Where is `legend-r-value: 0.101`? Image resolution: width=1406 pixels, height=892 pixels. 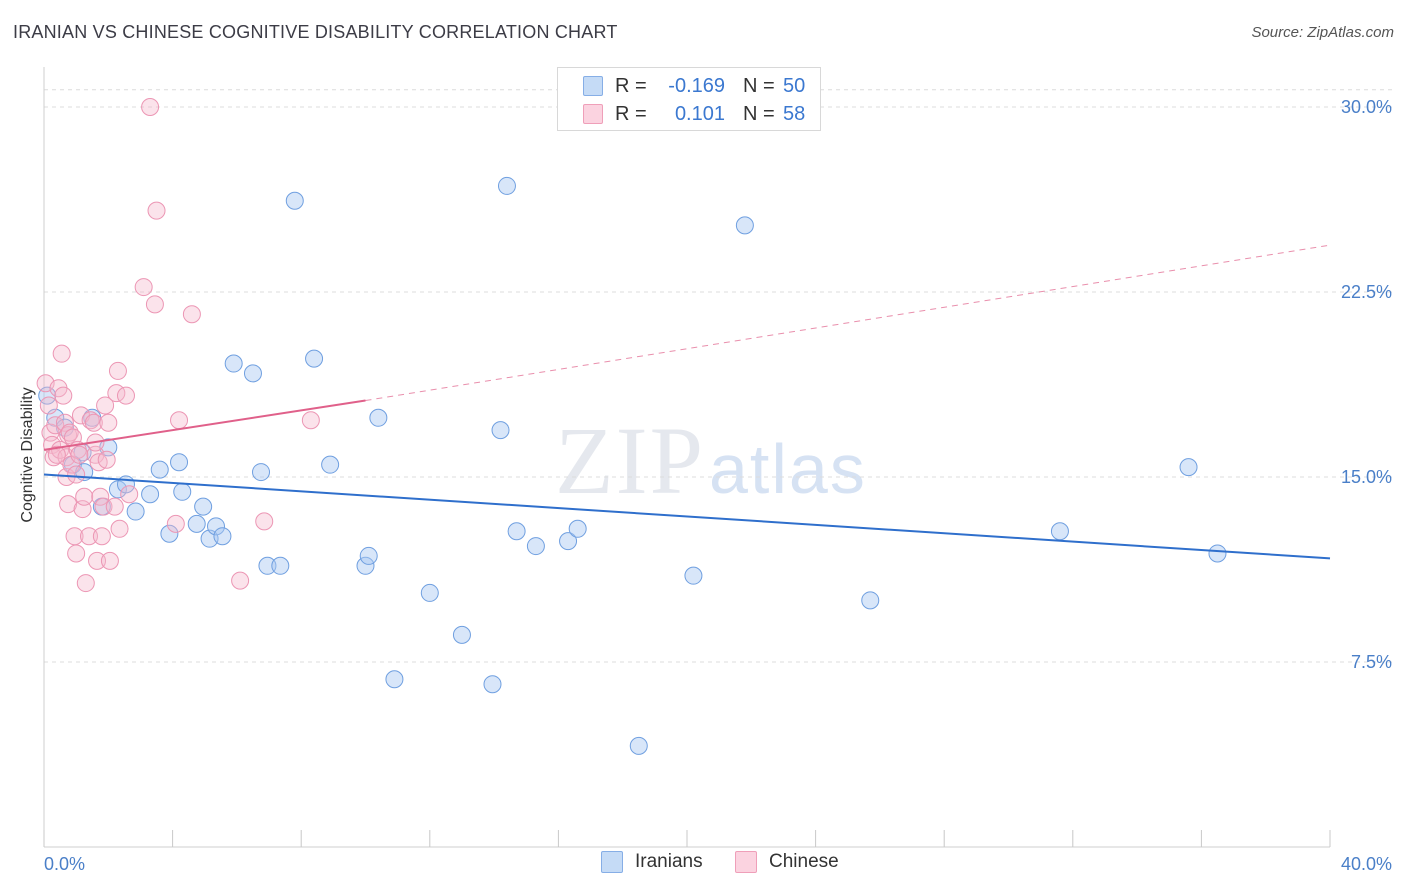
legend-r-value: 0.101 is located at coordinates (699, 113).